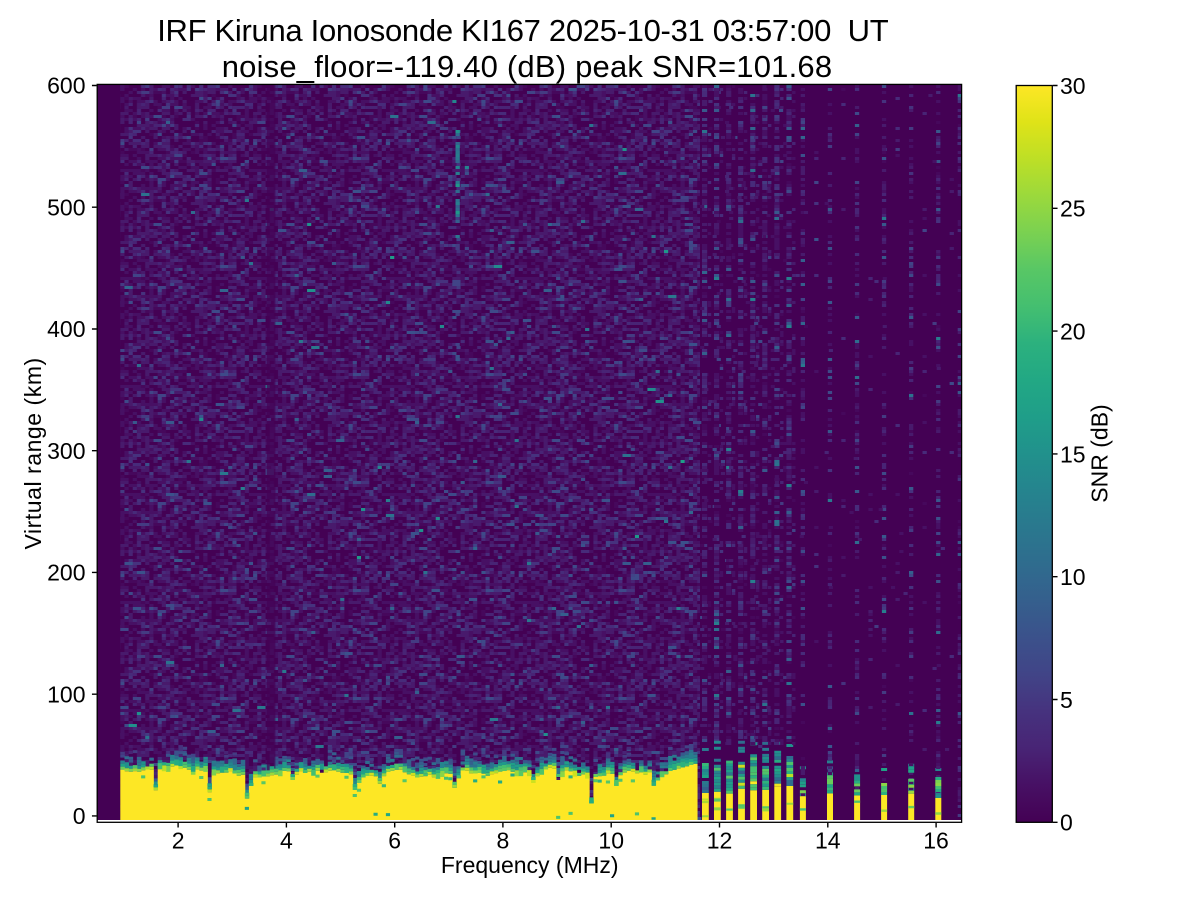 This screenshot has width=1200, height=900. Describe the element at coordinates (1073, 209) in the screenshot. I see `svg-text: 25` at that location.